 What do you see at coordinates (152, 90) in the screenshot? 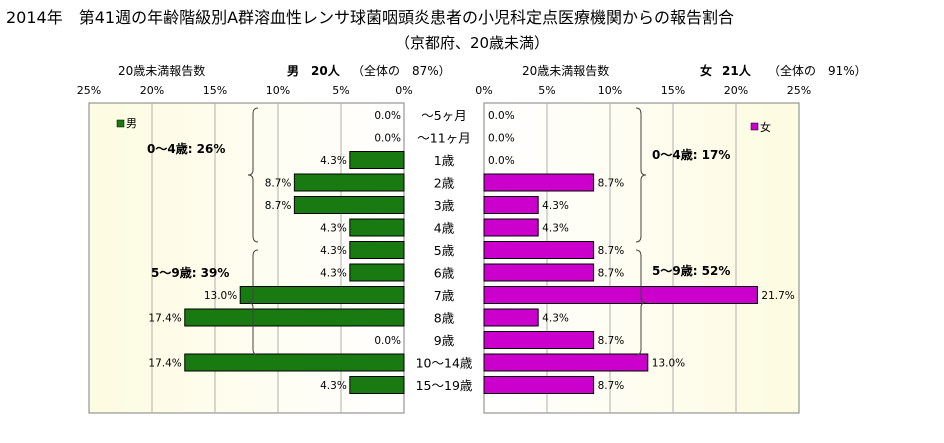
I see `left-x-tick-label: 20%` at bounding box center [152, 90].